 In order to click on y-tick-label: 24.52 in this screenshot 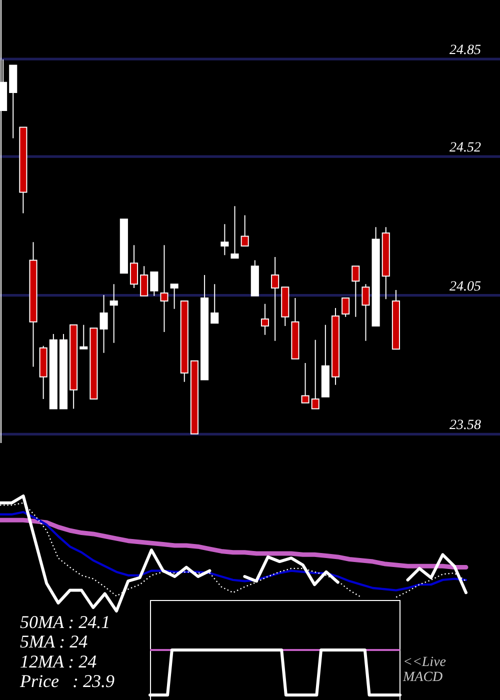, I will do `click(465, 148)`.